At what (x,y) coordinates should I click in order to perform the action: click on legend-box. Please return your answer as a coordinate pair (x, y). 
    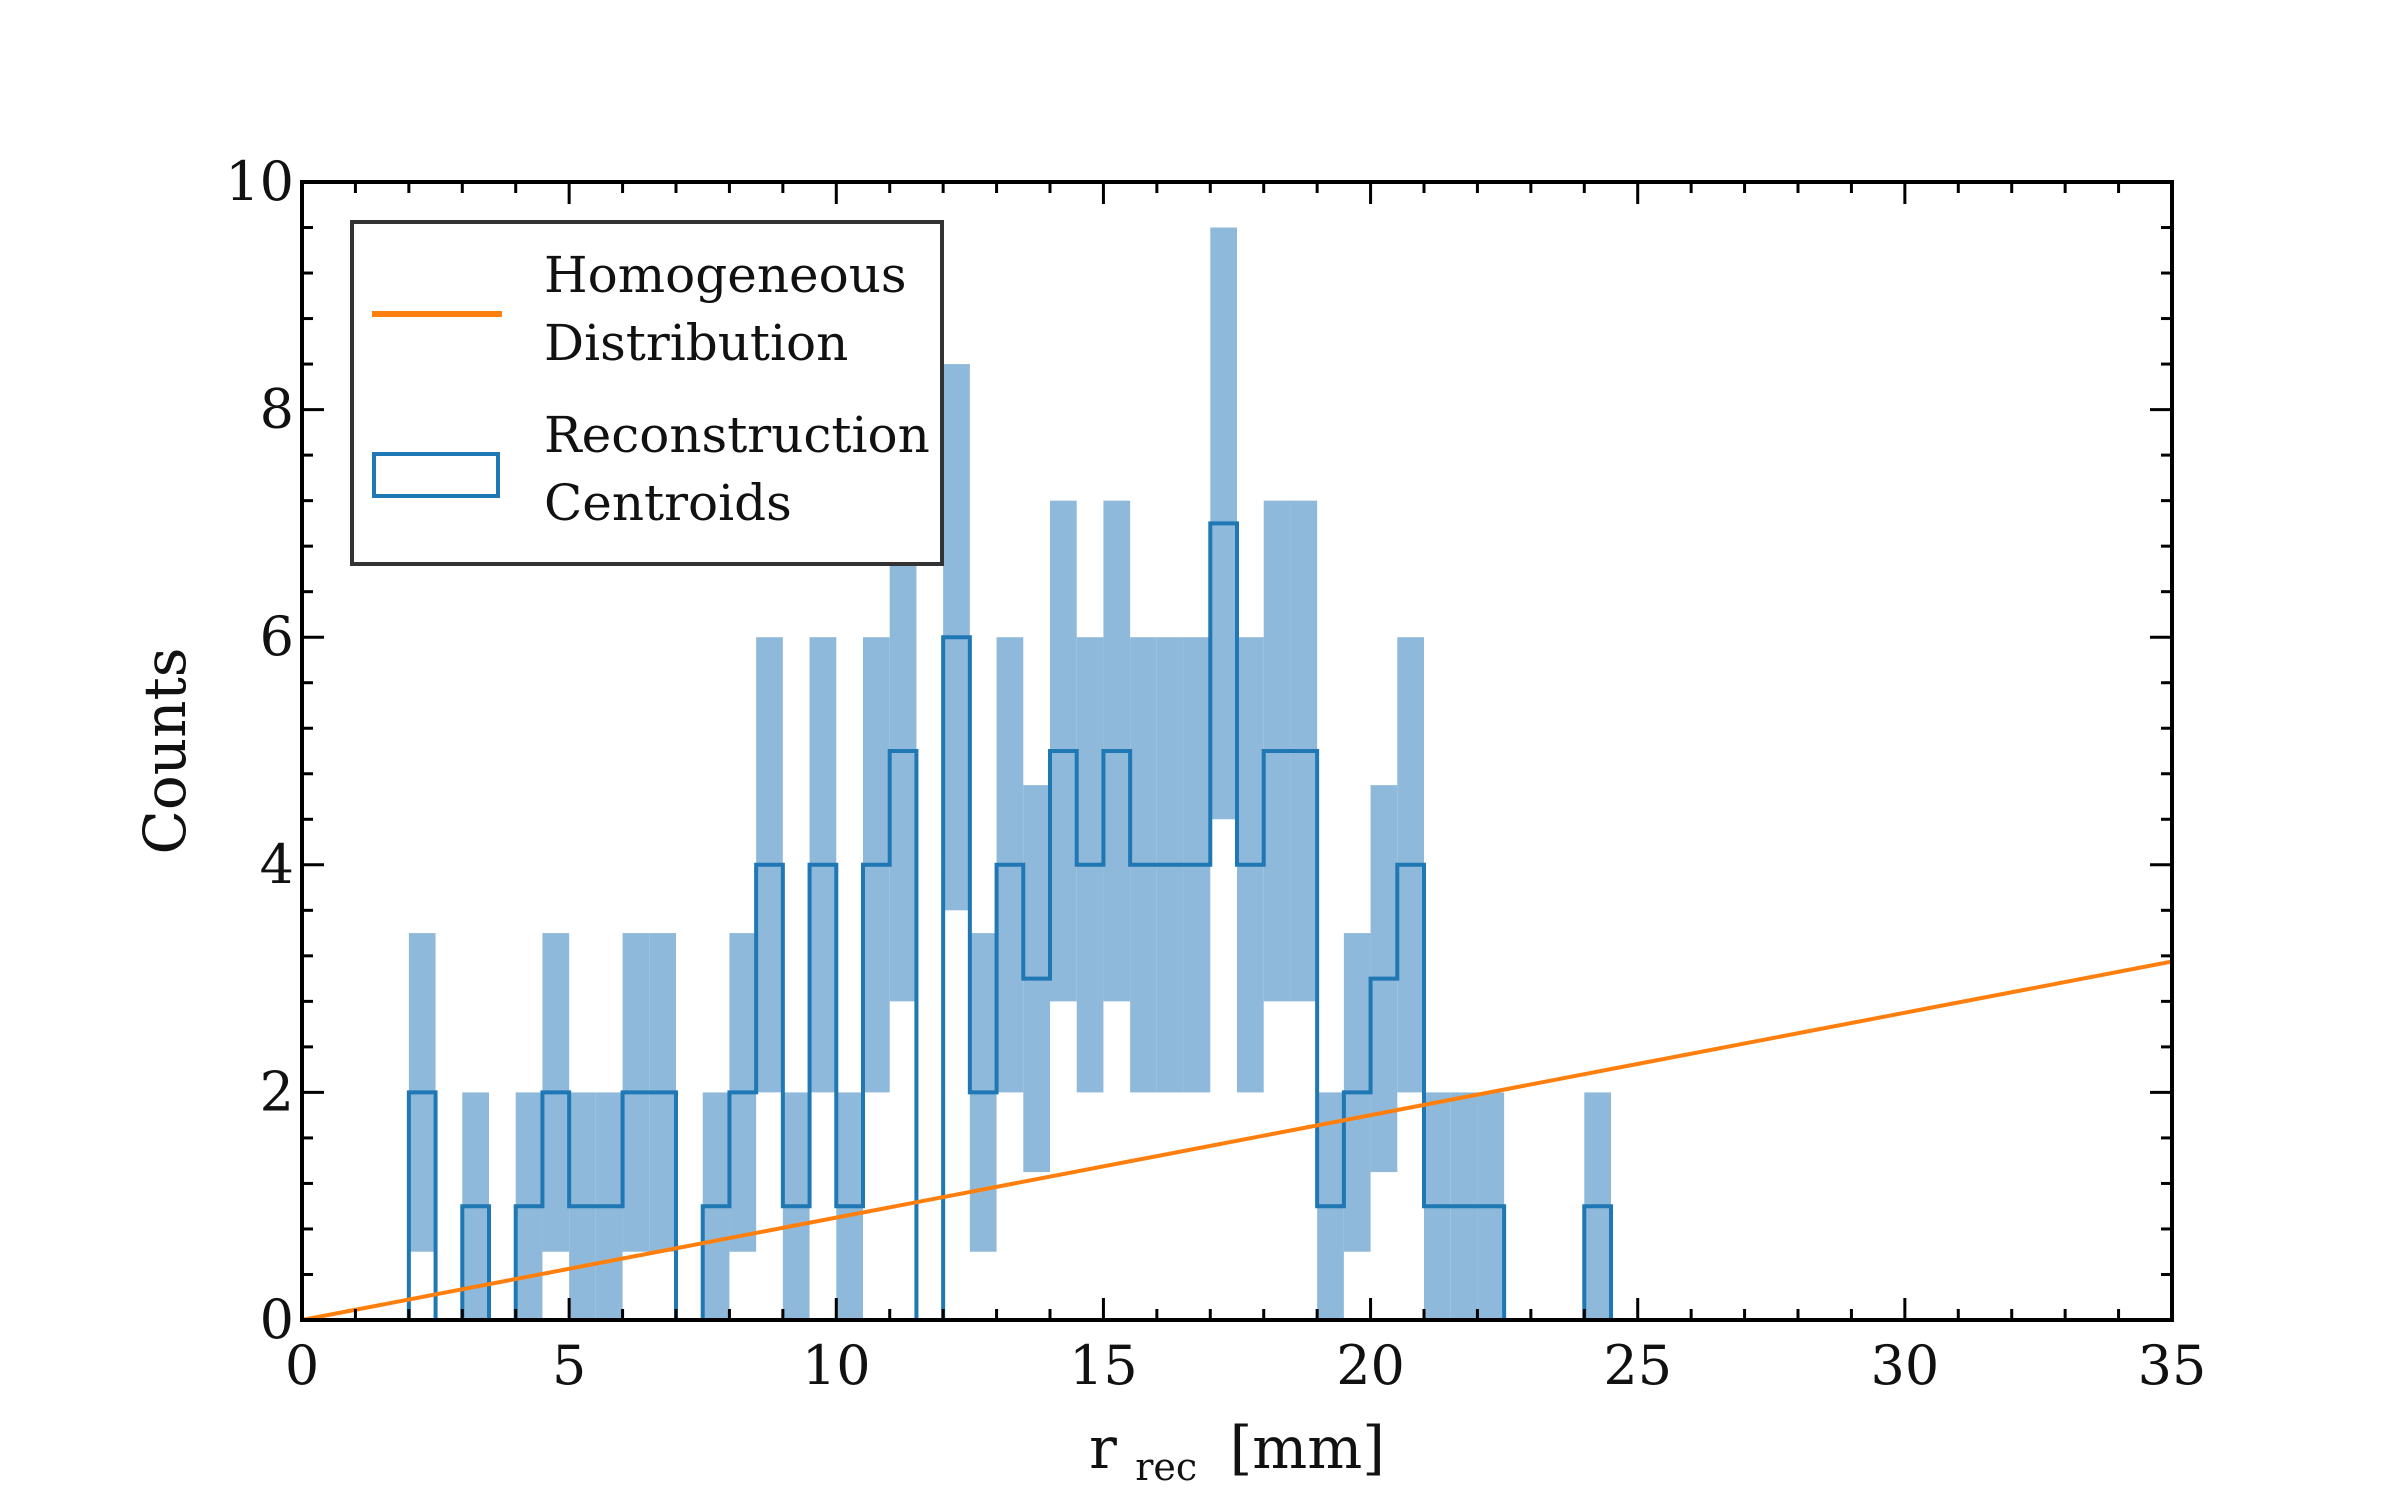
    Looking at the image, I should click on (647, 393).